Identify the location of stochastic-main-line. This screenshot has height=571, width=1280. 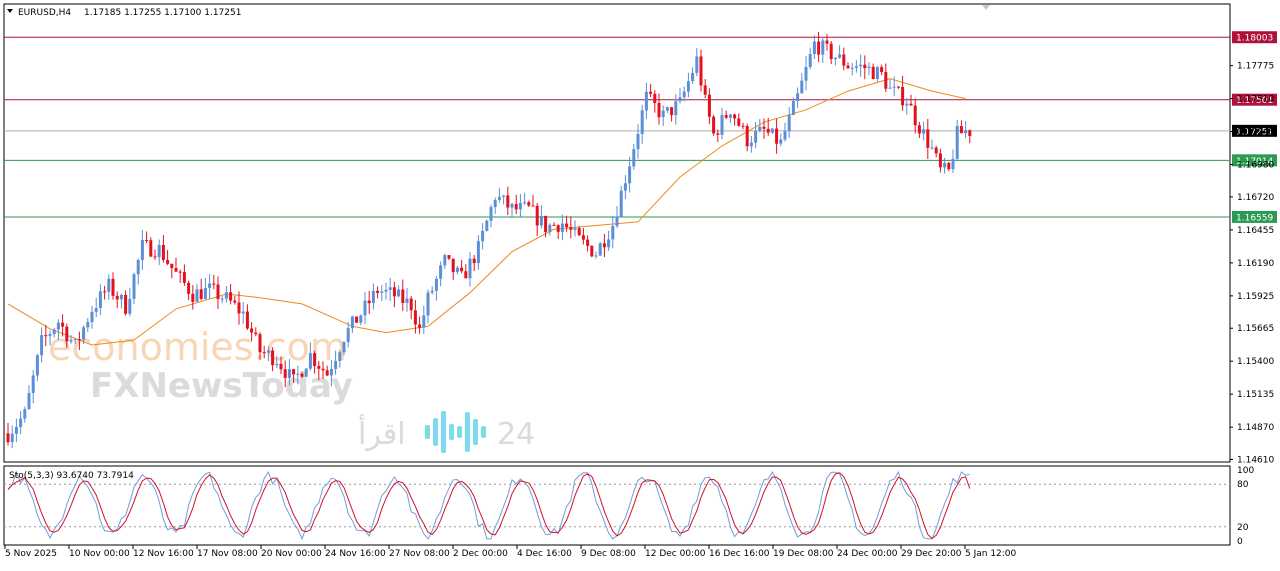
(488, 505).